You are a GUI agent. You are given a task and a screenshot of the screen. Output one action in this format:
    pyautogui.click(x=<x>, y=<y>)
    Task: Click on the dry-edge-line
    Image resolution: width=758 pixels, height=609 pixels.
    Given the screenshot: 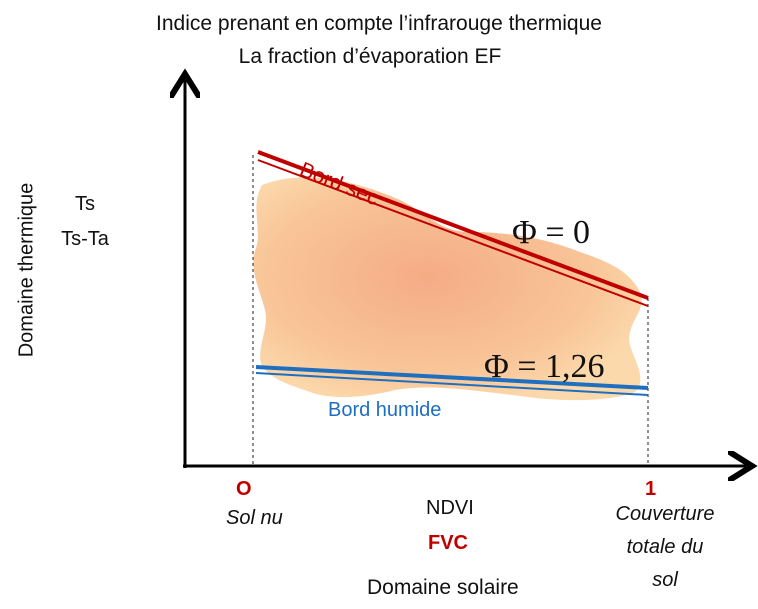 What is the action you would take?
    pyautogui.click(x=453, y=228)
    